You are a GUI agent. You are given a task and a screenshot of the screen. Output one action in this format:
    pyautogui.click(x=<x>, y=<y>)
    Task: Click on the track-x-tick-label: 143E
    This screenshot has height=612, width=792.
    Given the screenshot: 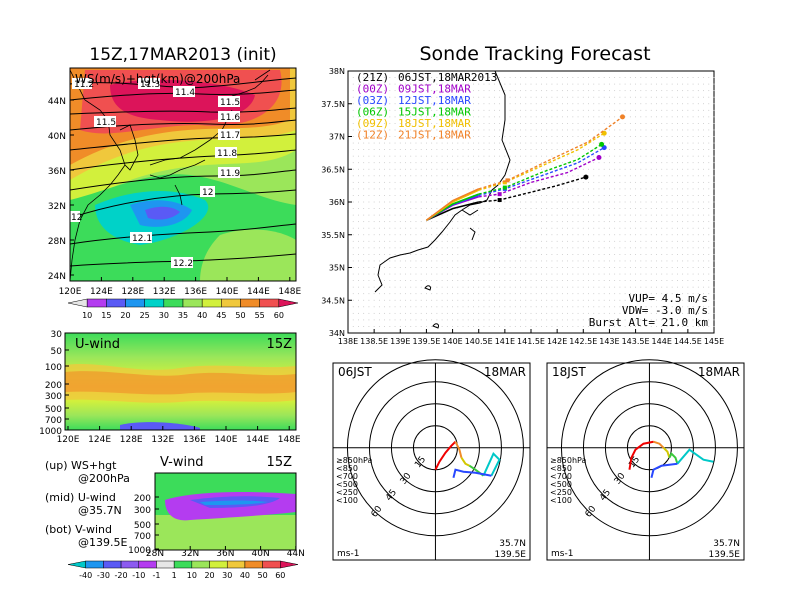 What is the action you would take?
    pyautogui.click(x=609, y=341)
    